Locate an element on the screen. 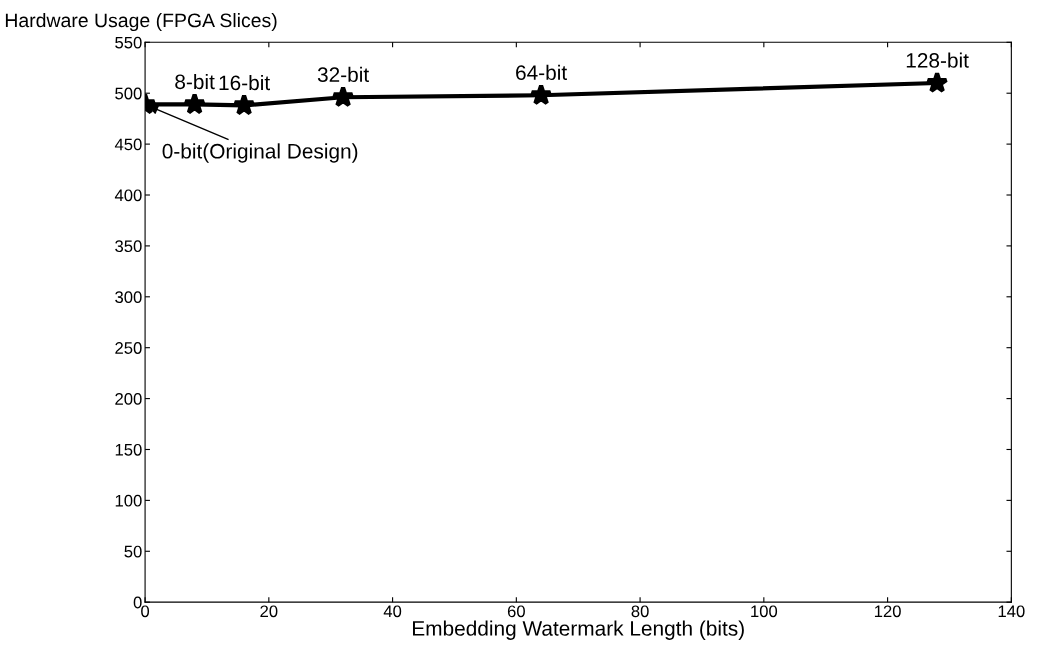 The height and width of the screenshot is (651, 1059). y-tick-label: 200 is located at coordinates (128, 398).